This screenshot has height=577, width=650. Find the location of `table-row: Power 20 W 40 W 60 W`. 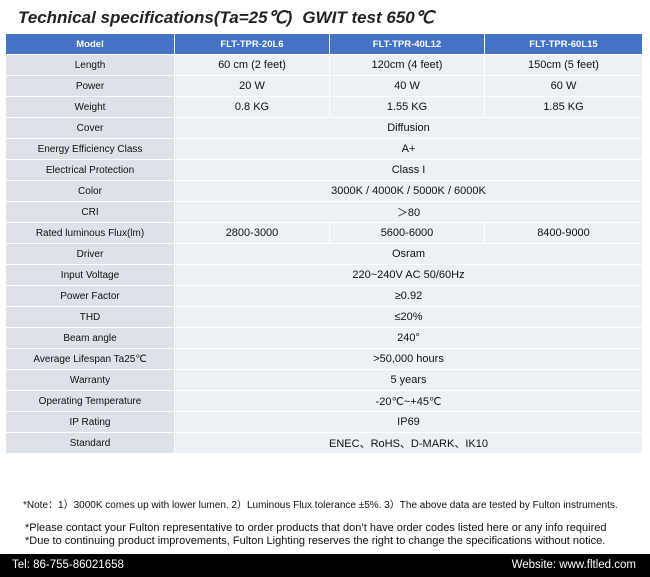

table-row: Power 20 W 40 W 60 W is located at coordinates (324, 86).